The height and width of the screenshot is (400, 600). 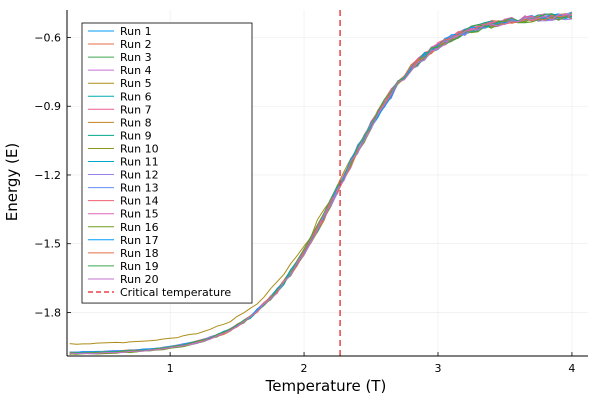 I want to click on y-tick-label: −1.2, so click(x=47, y=175).